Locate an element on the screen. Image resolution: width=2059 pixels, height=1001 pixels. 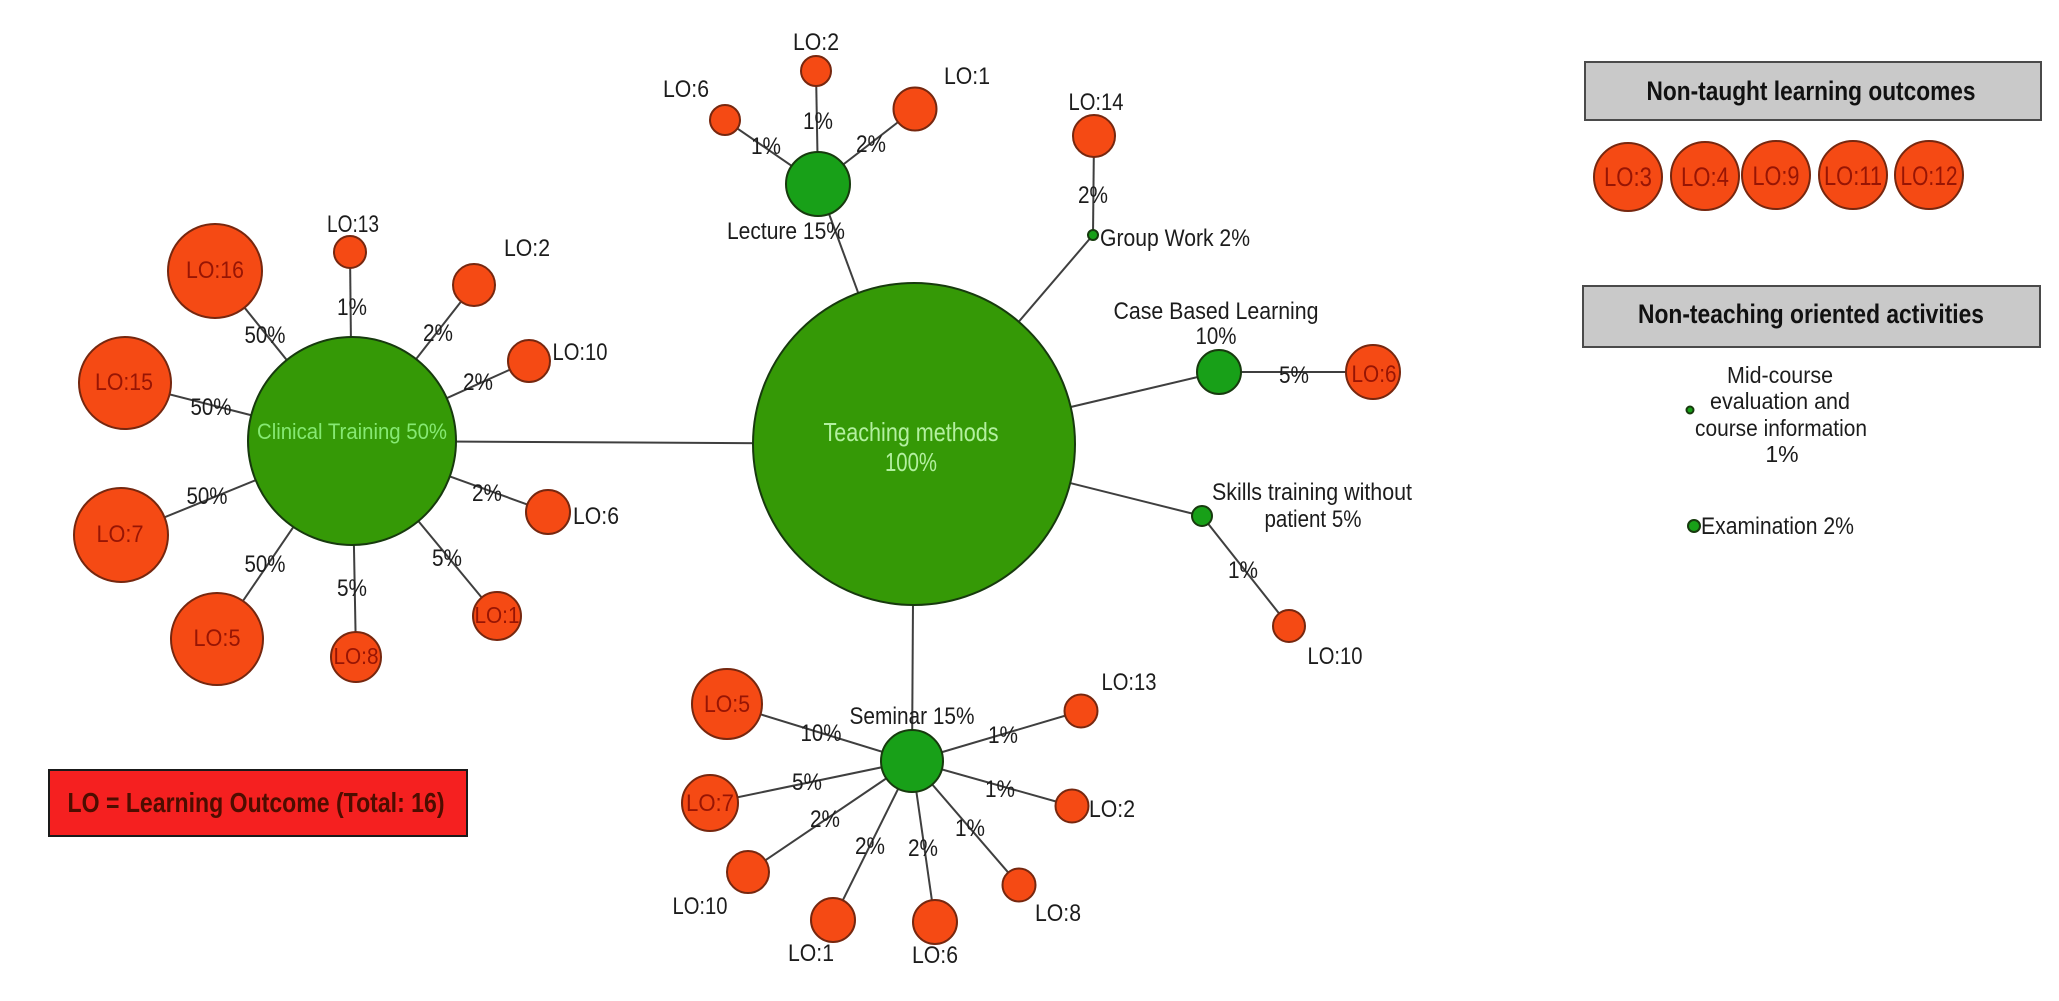
svg-text: LO:3 is located at coordinates (1628, 177).